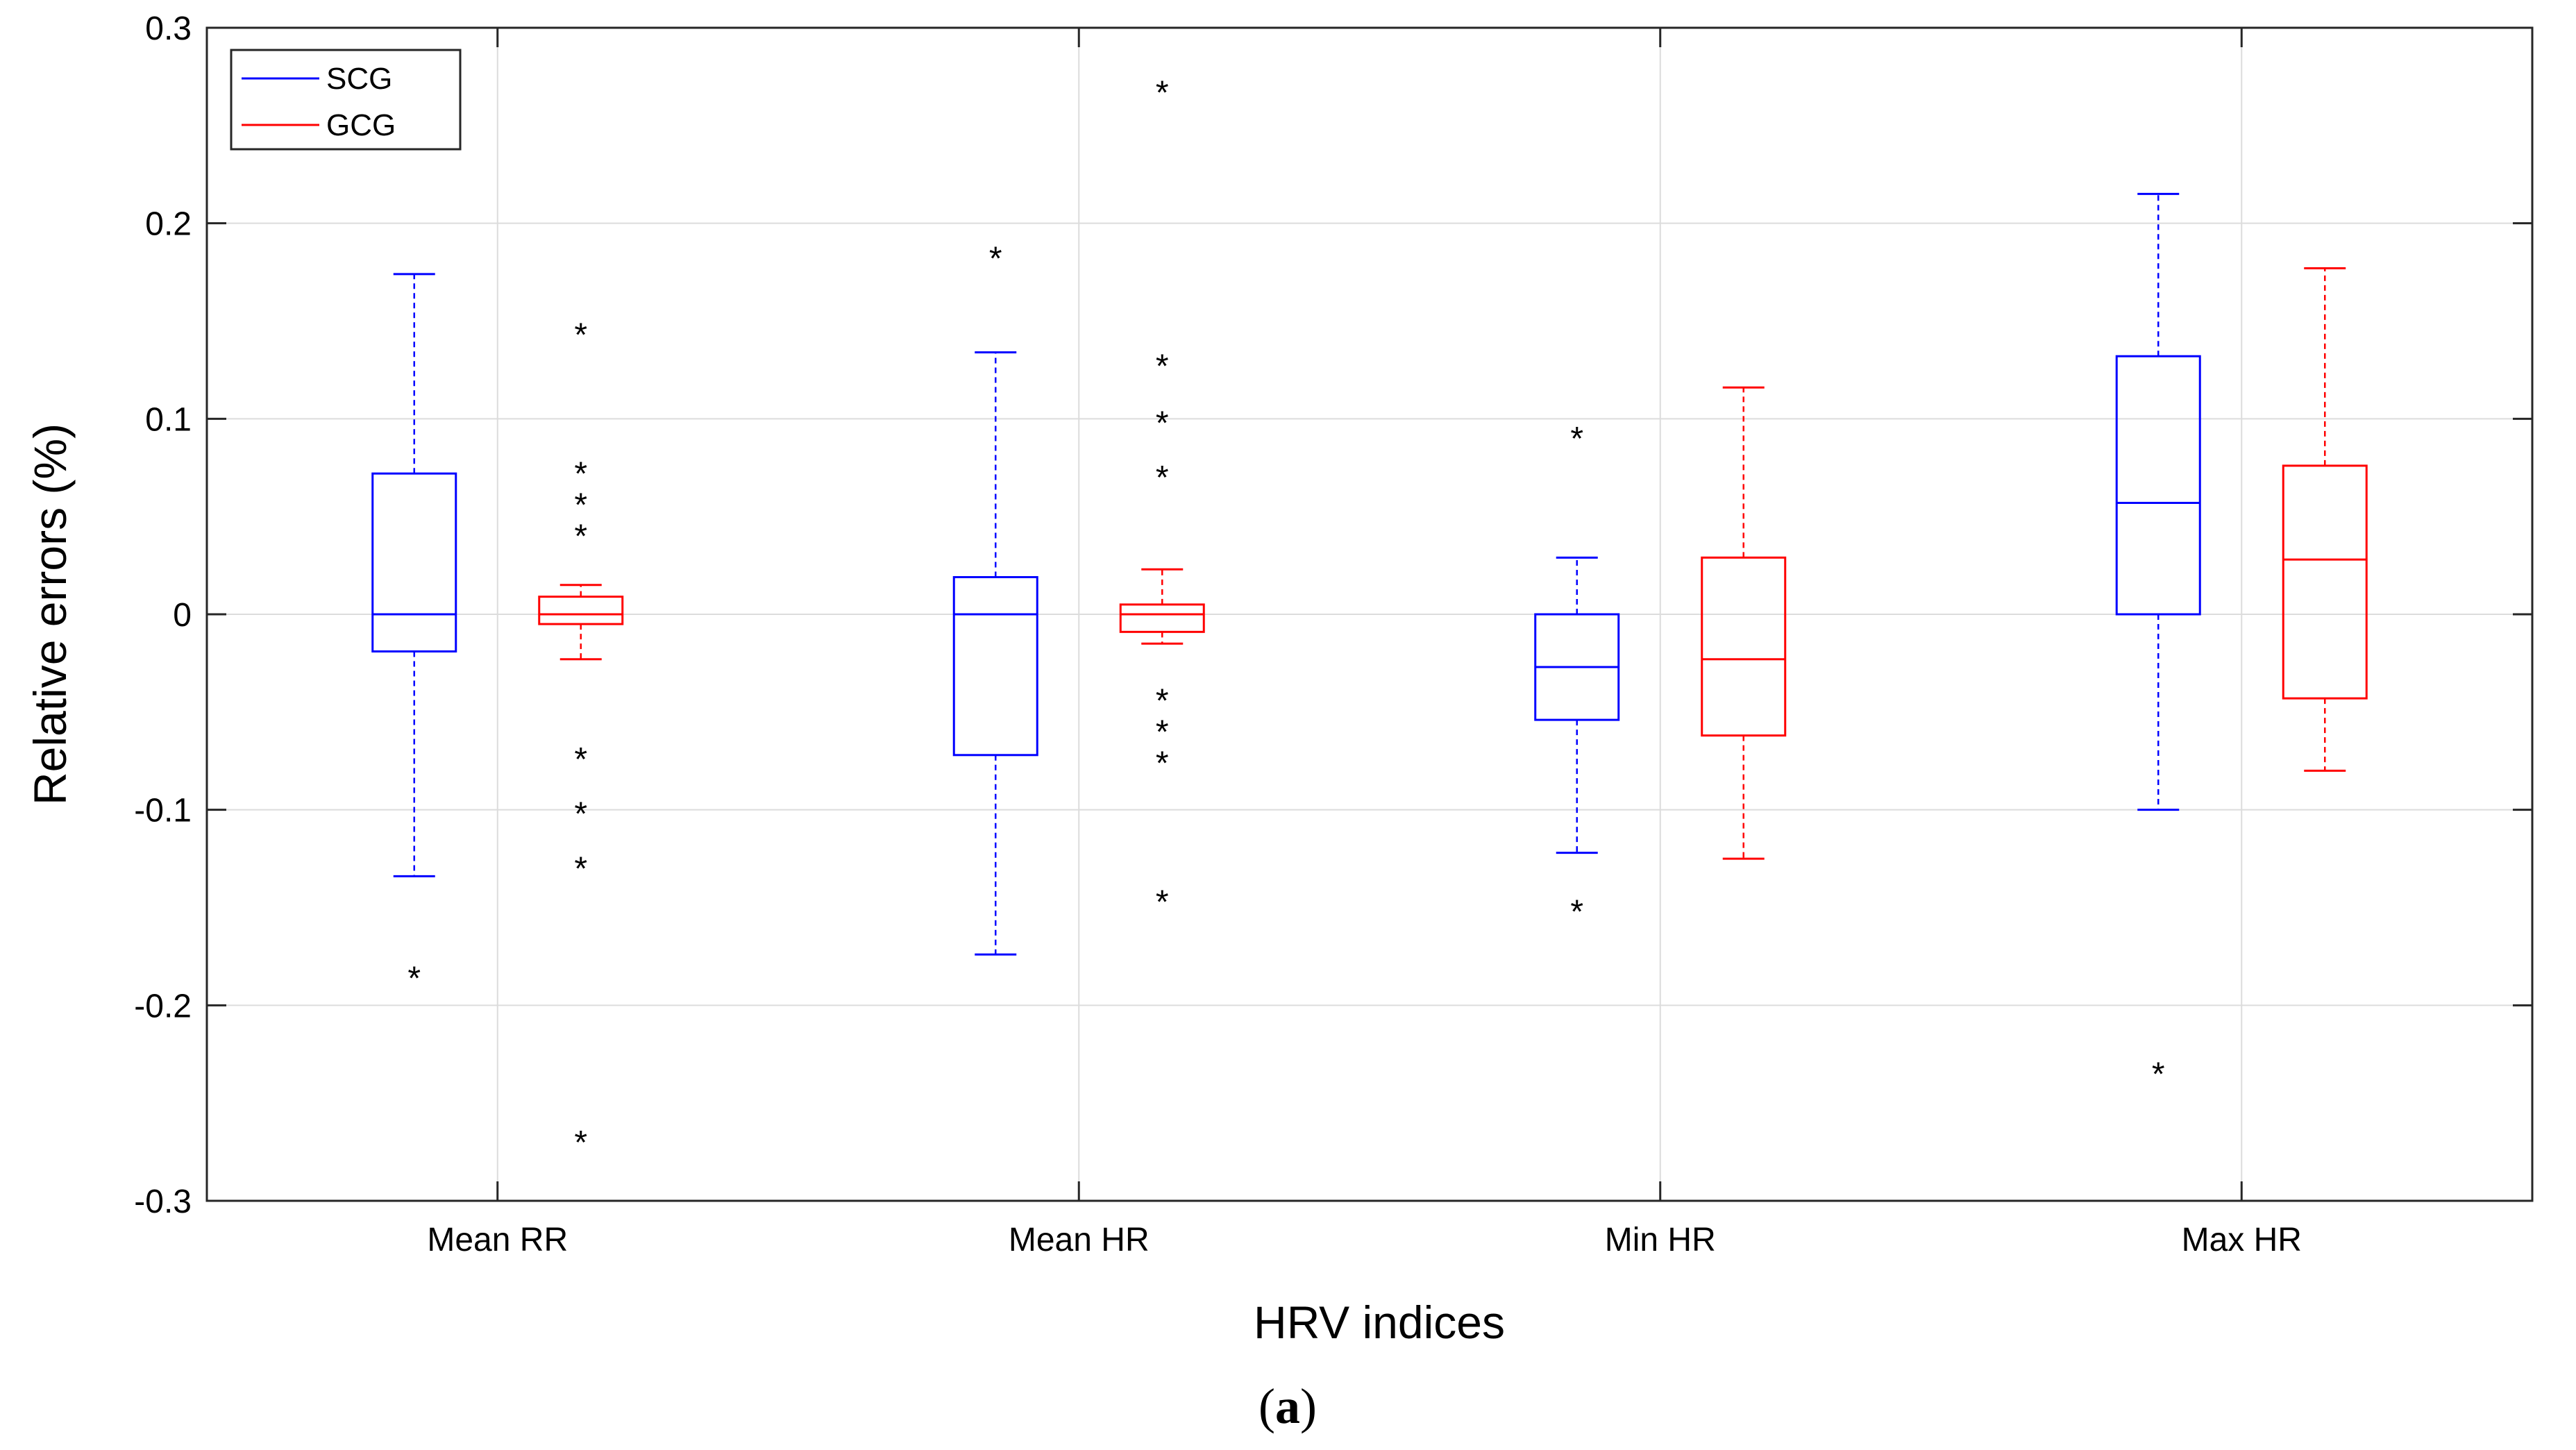  Describe the element at coordinates (168, 28) in the screenshot. I see `y-tick-label: 0.3` at that location.